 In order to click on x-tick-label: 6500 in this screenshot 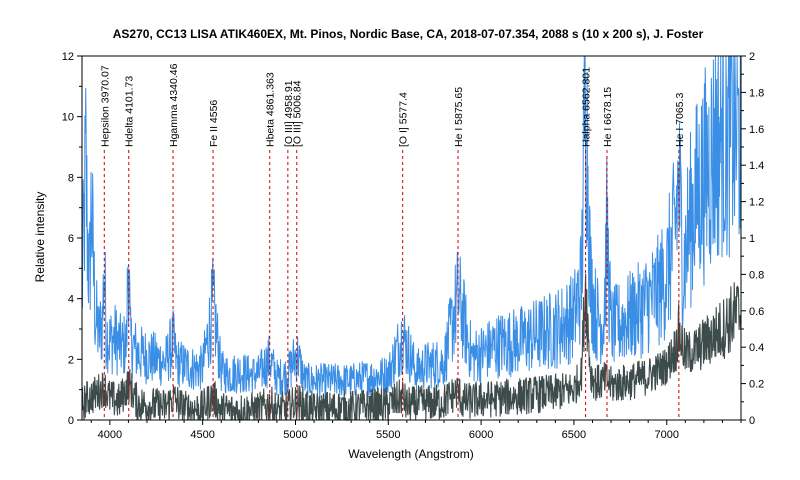, I will do `click(574, 435)`.